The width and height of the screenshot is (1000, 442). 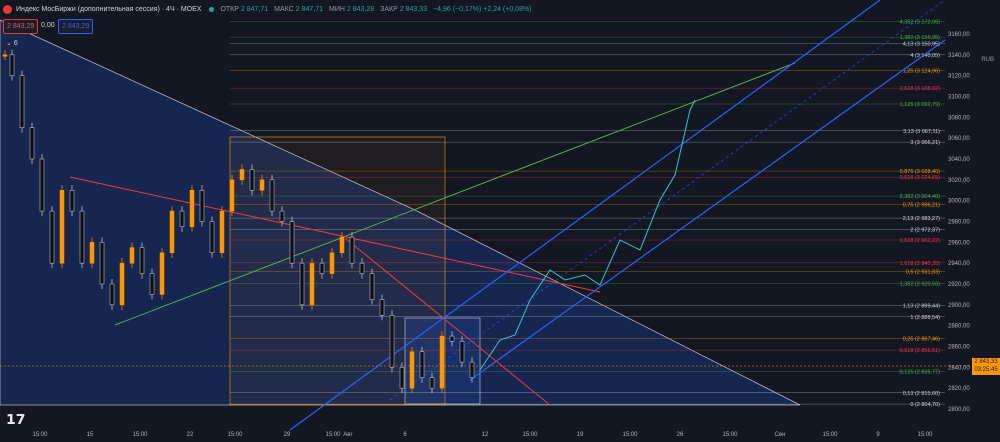 What do you see at coordinates (959, 56) in the screenshot?
I see `y-axis-tick: 3140,00` at bounding box center [959, 56].